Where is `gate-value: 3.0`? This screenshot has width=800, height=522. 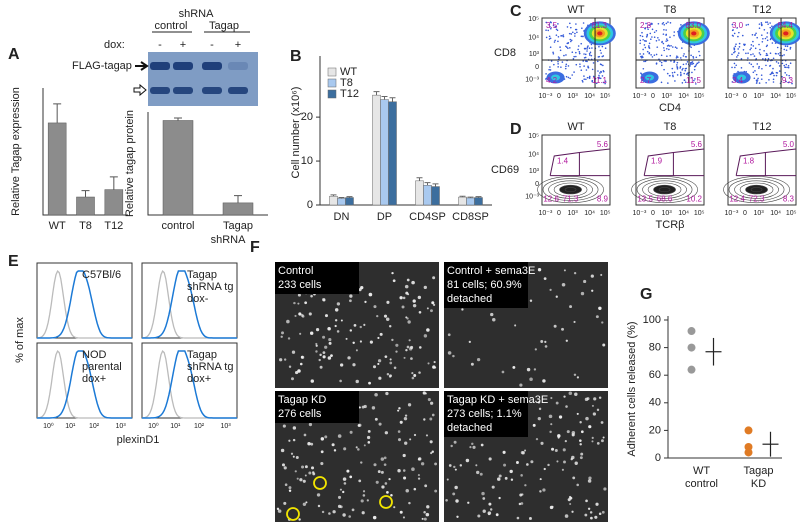
gate-value: 3.0 is located at coordinates (738, 25).